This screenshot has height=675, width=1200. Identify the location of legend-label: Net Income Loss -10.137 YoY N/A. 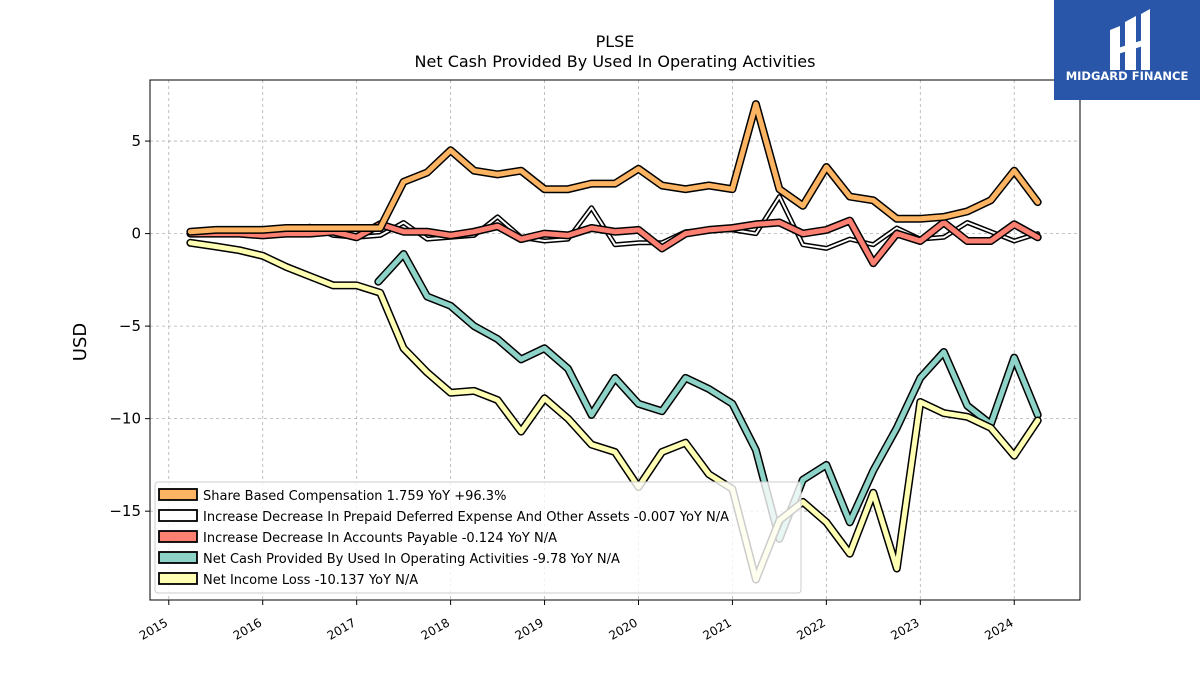
(310, 580).